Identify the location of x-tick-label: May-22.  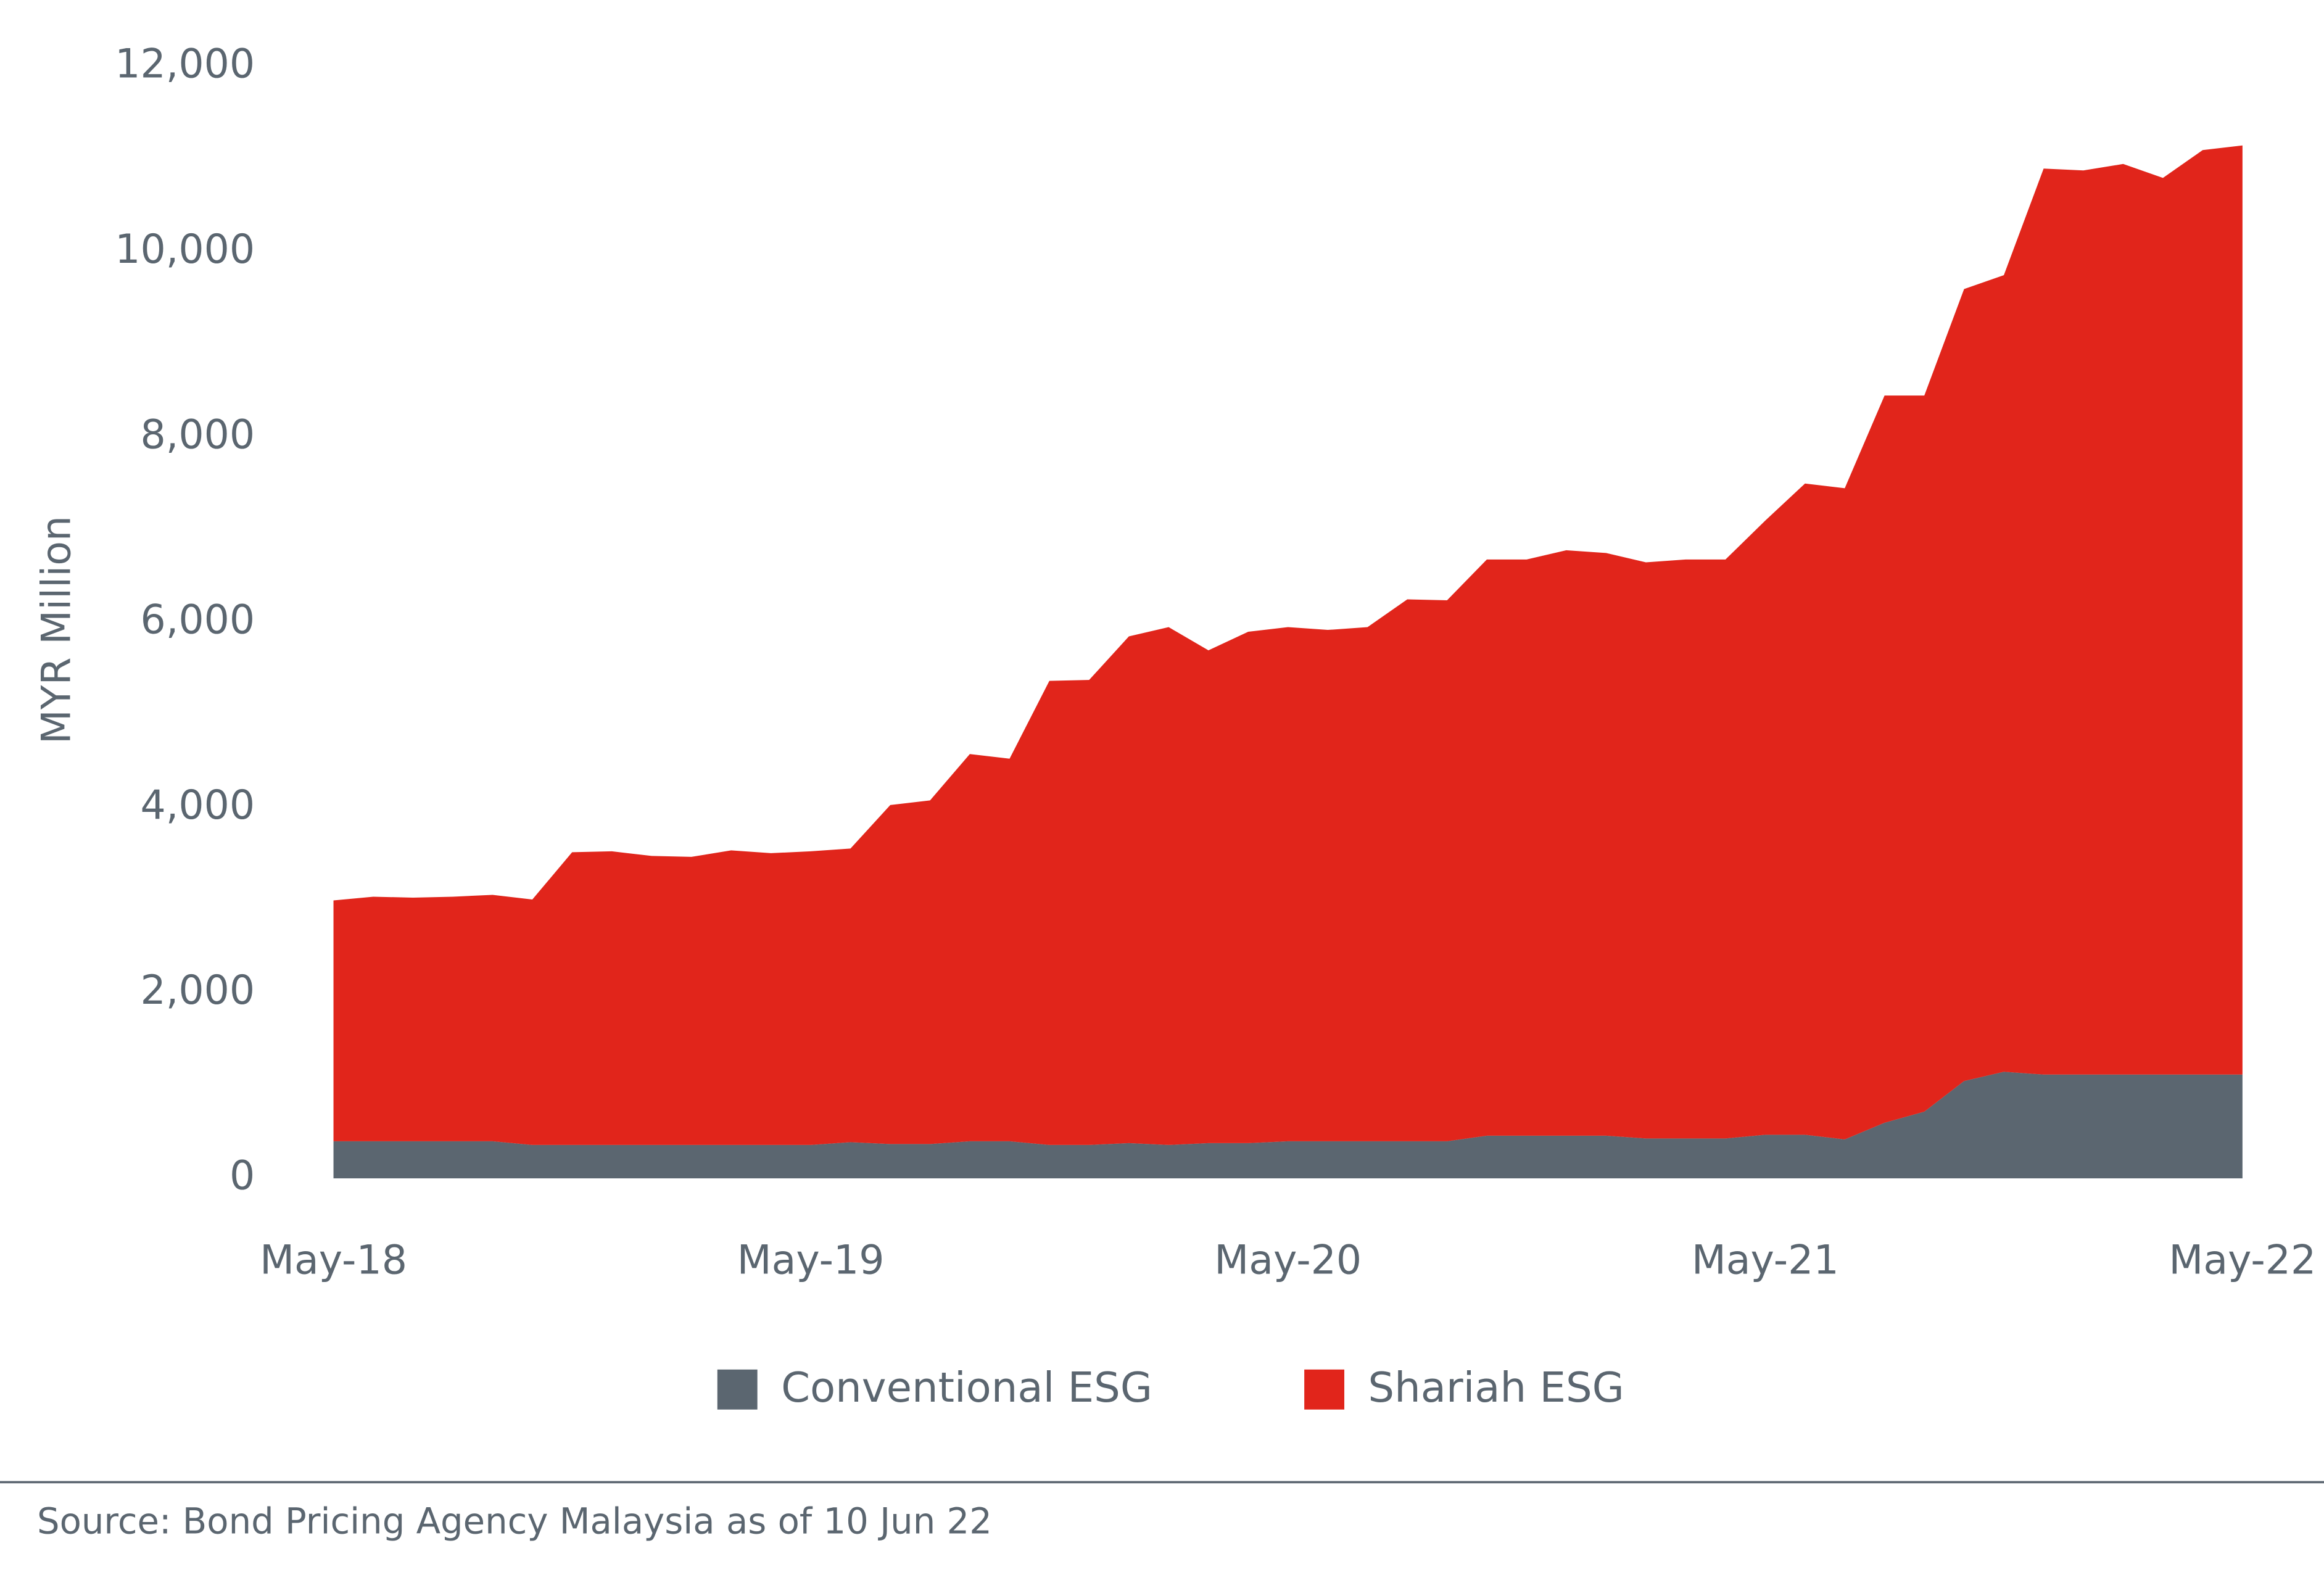
(2243, 1260).